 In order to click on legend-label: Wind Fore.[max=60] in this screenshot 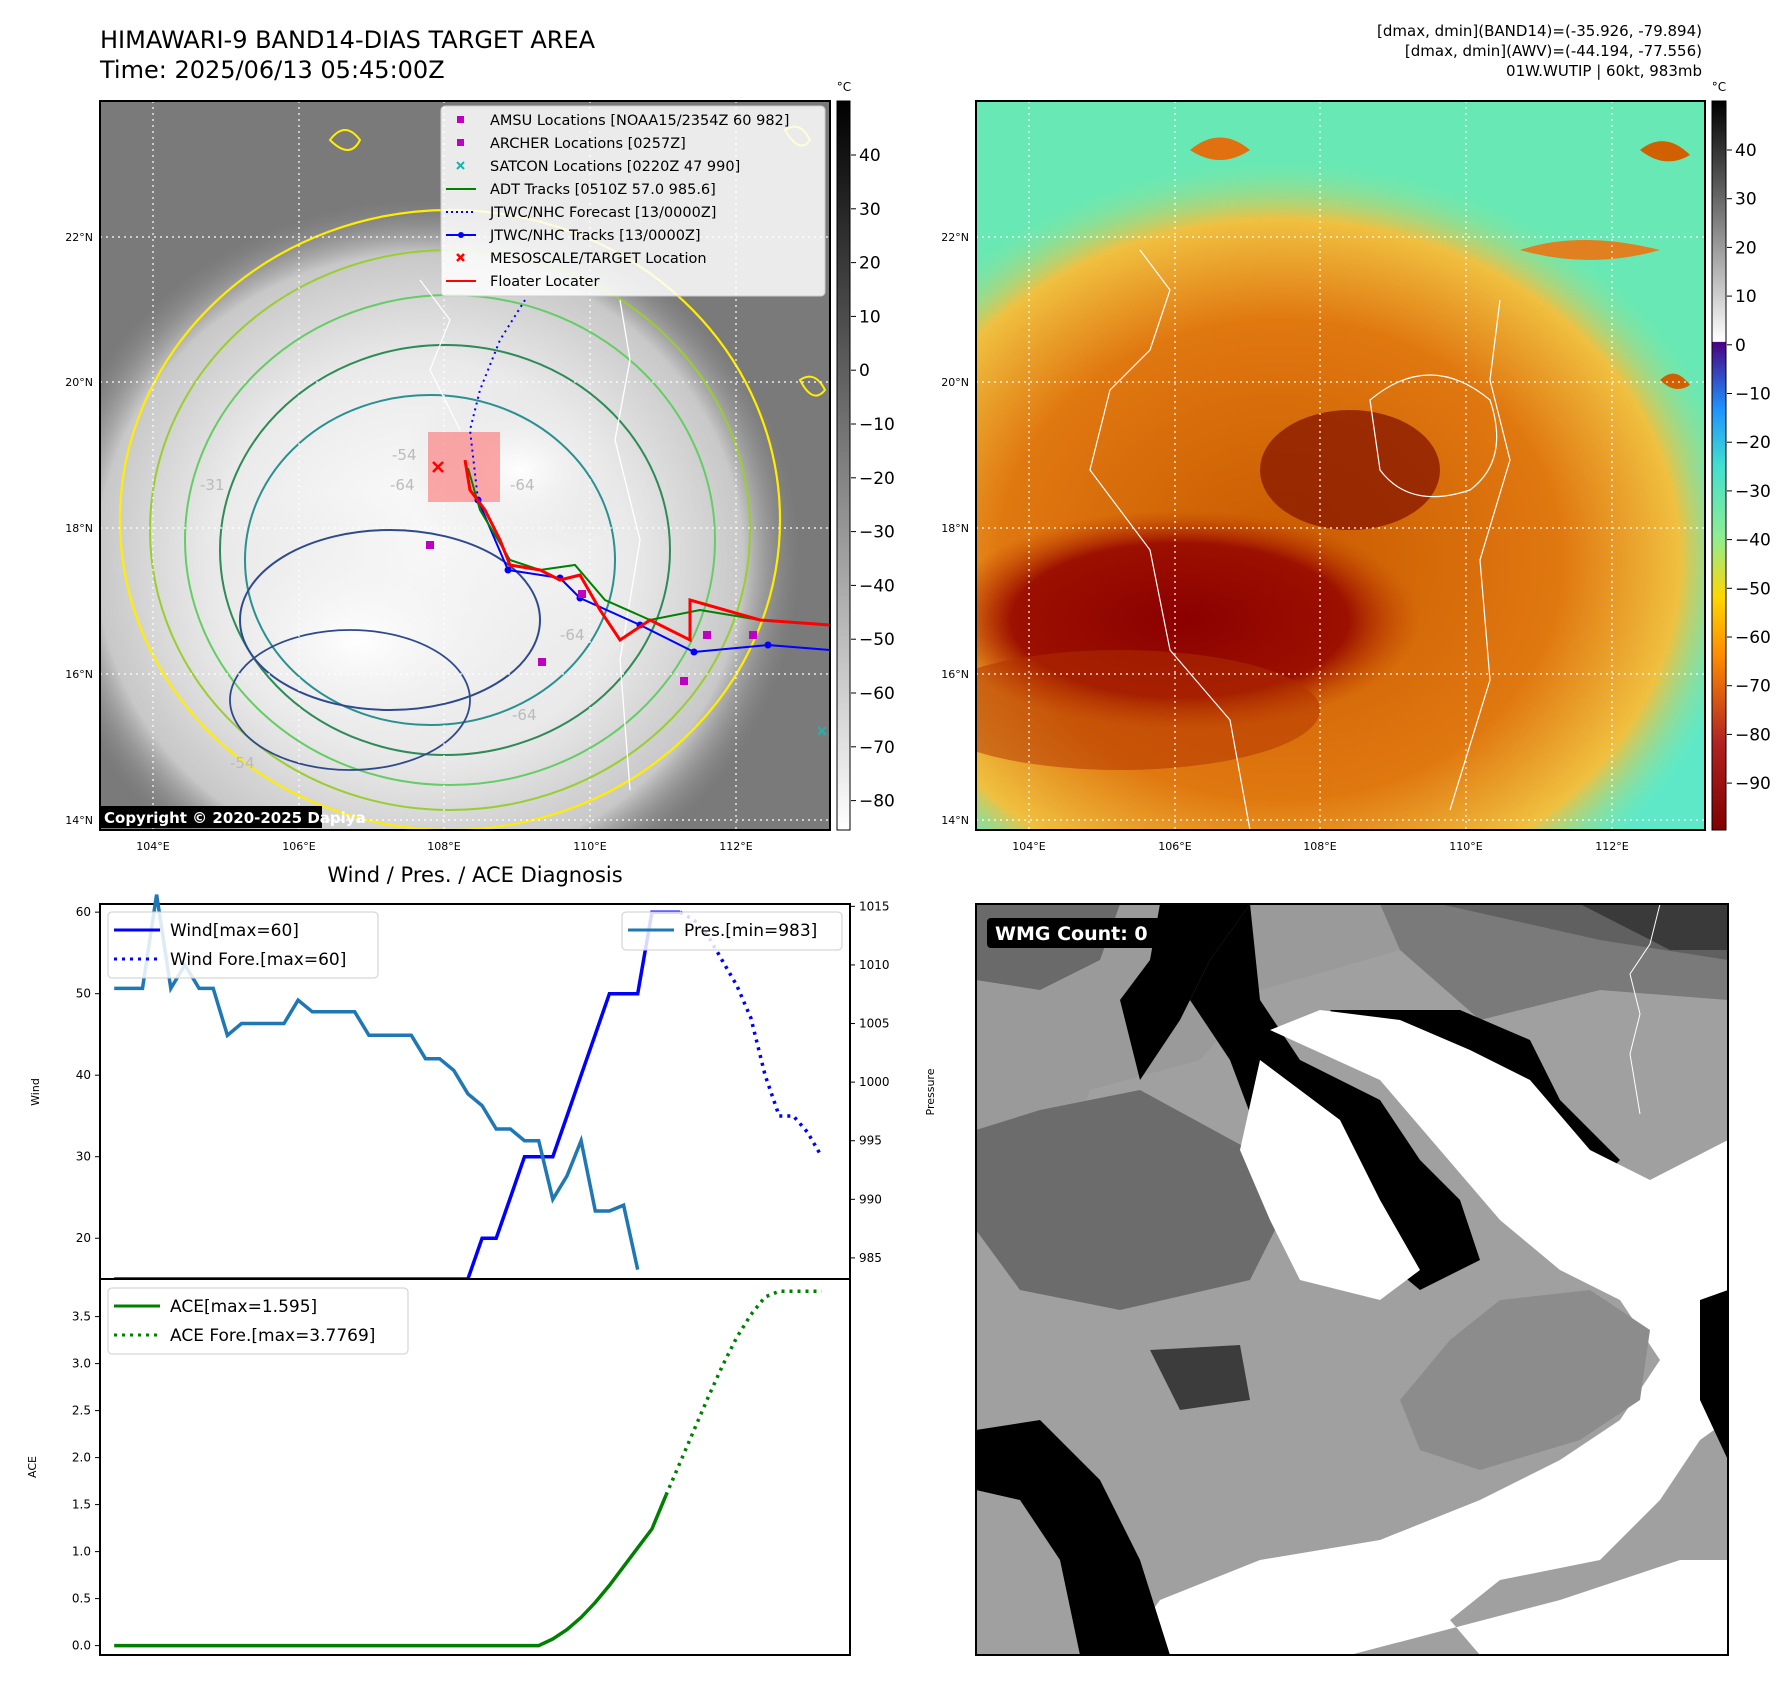, I will do `click(258, 960)`.